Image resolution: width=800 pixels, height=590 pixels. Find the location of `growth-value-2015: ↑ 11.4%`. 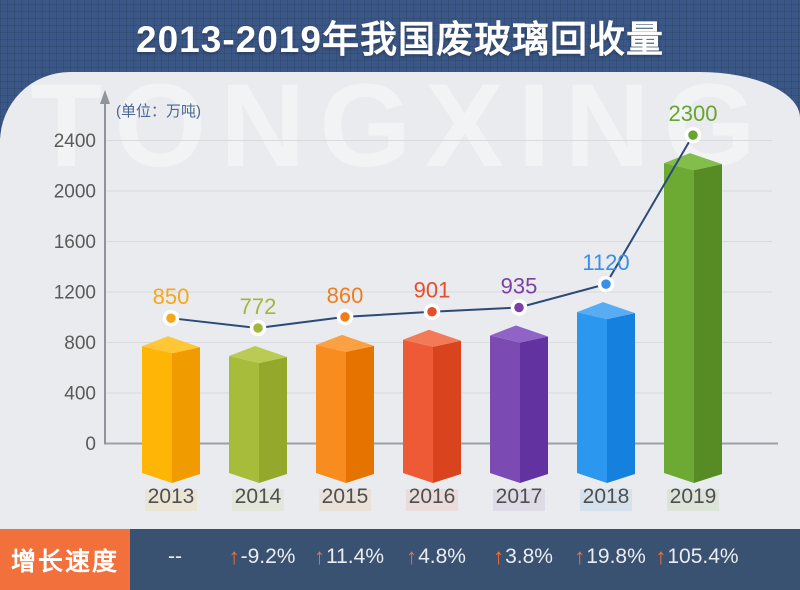

growth-value-2015: ↑ 11.4% is located at coordinates (349, 556).